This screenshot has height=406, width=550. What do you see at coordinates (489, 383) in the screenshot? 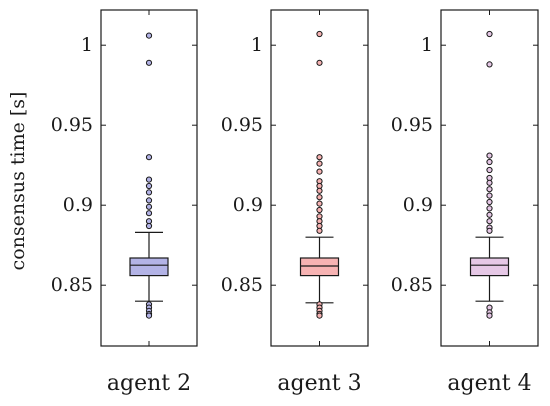
I see `x-category-label: agent 4` at bounding box center [489, 383].